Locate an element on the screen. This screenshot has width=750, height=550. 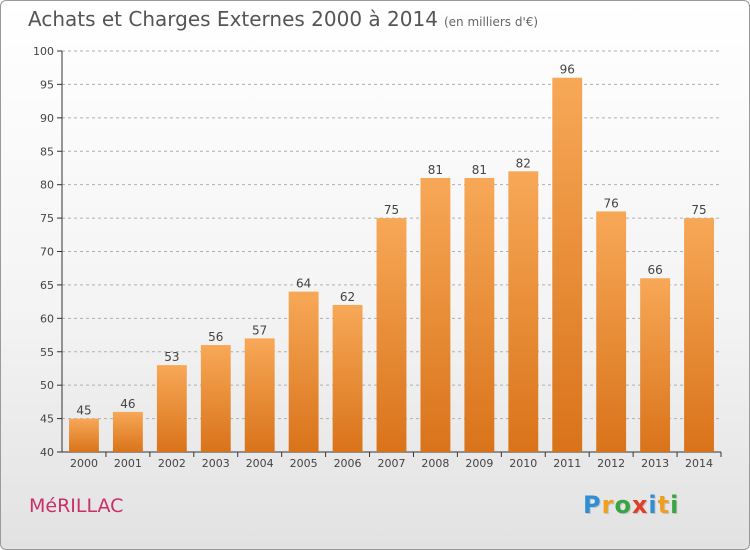
y-tick-label: 55 is located at coordinates (47, 352).